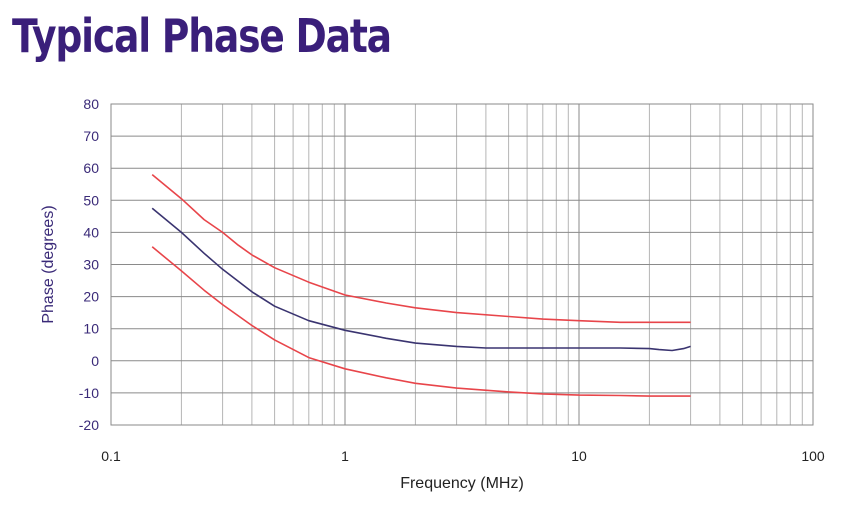 The height and width of the screenshot is (512, 868). I want to click on x-tick-label: 10, so click(579, 456).